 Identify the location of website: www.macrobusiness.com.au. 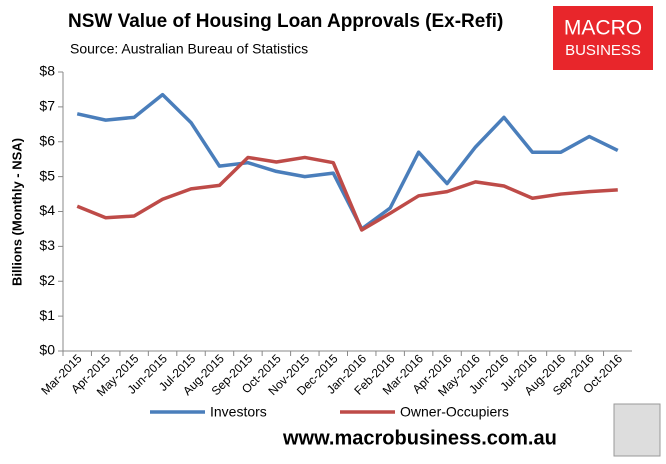
(419, 438).